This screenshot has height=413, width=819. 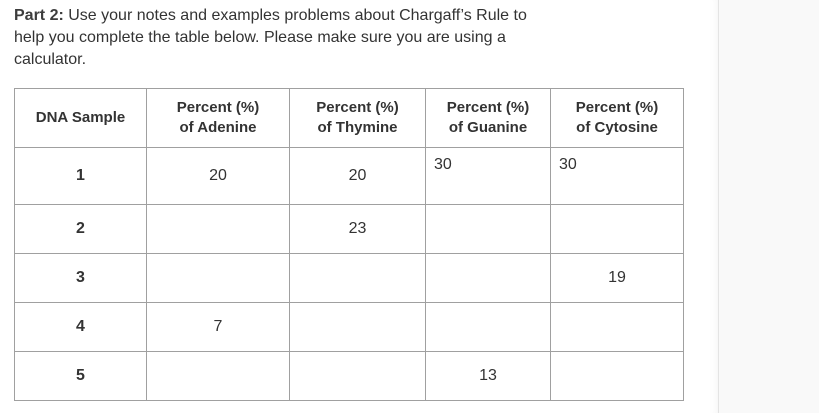 I want to click on table-row-sample-5: 5 13, so click(x=349, y=376).